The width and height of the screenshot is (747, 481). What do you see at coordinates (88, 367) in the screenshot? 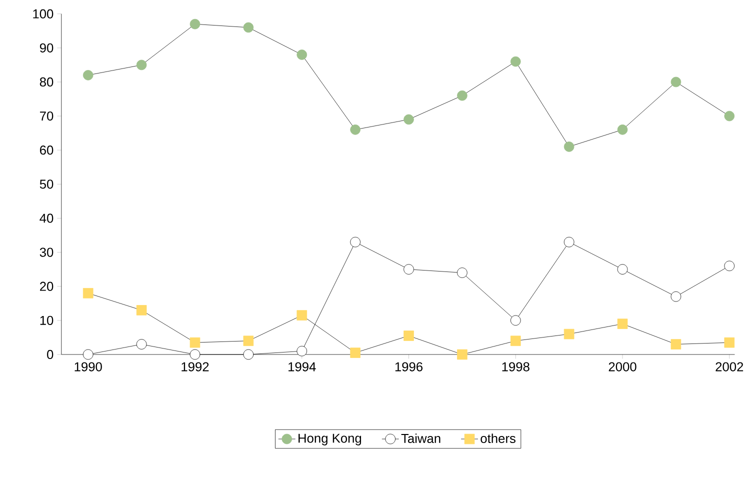
I see `x-tick-label: 1990` at bounding box center [88, 367].